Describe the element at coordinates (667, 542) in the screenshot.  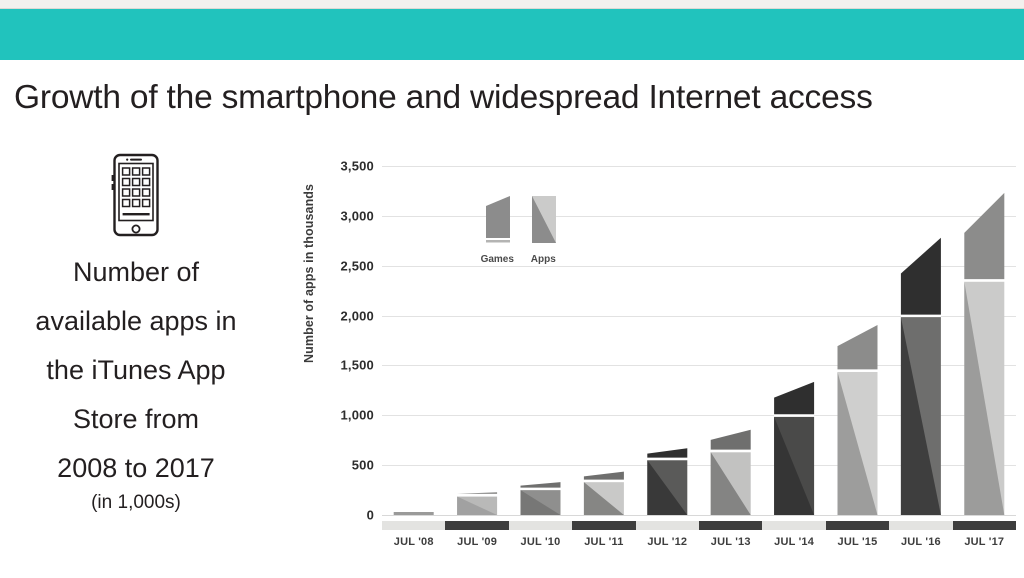
I see `x-tick-label: JUL '12` at that location.